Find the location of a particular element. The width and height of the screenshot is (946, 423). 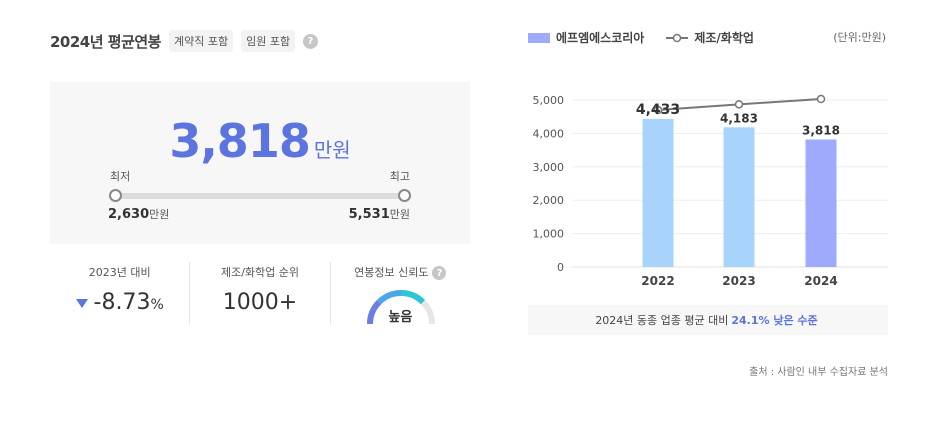

help-icon: ? is located at coordinates (311, 41).